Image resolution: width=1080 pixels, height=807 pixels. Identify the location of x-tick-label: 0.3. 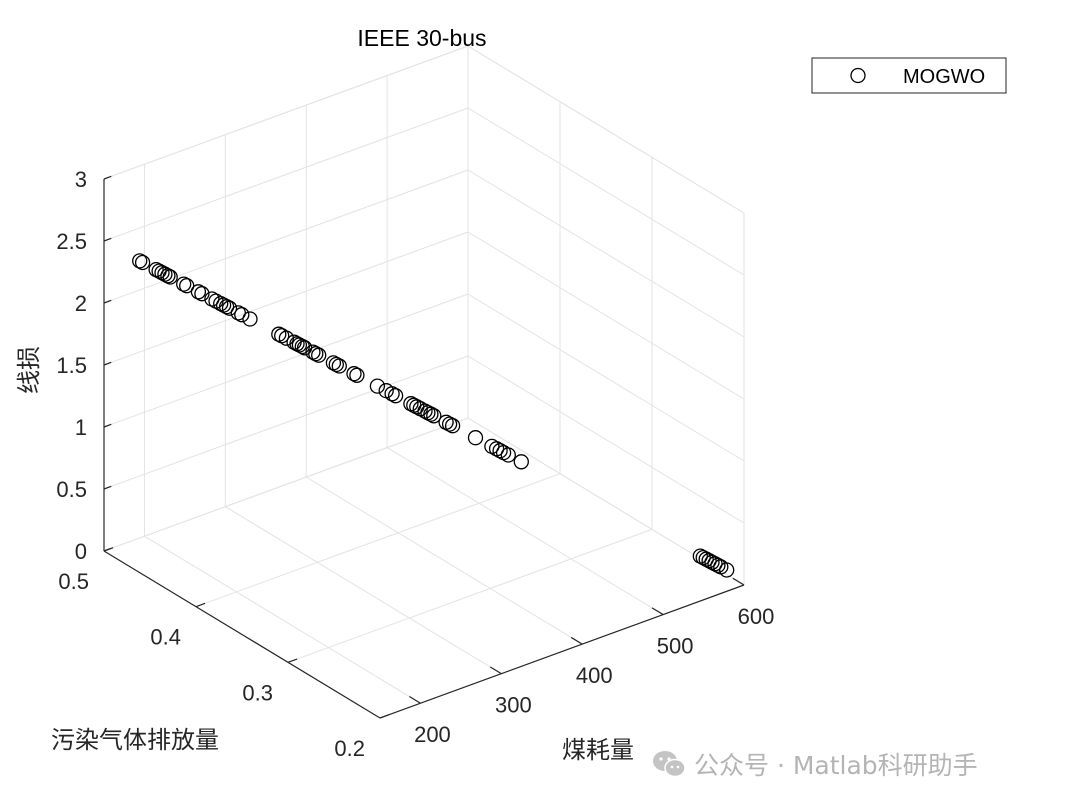
(257, 692).